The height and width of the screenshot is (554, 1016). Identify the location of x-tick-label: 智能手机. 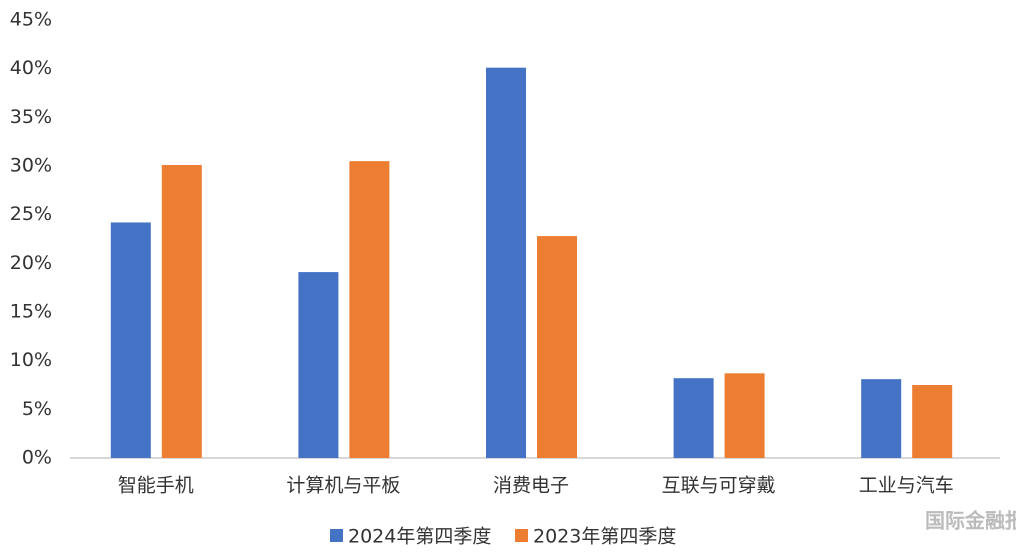
(156, 486).